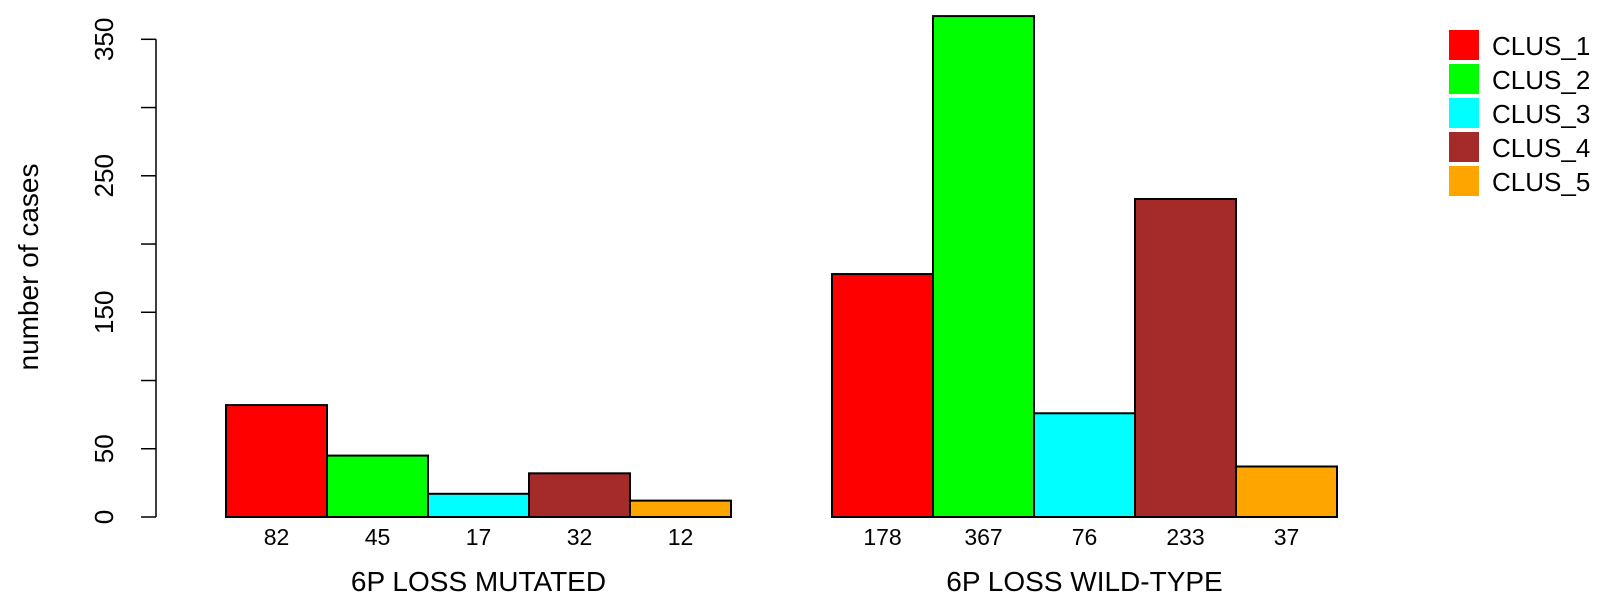  What do you see at coordinates (1541, 46) in the screenshot?
I see `legend-label: CLUS_1` at bounding box center [1541, 46].